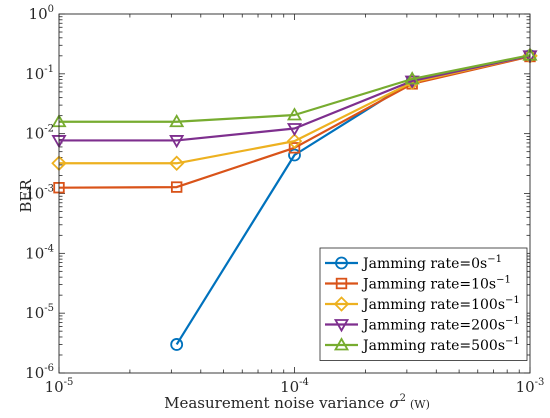  I want to click on x-axis-label: Measurement noise variance σ2 (W), so click(297, 402).